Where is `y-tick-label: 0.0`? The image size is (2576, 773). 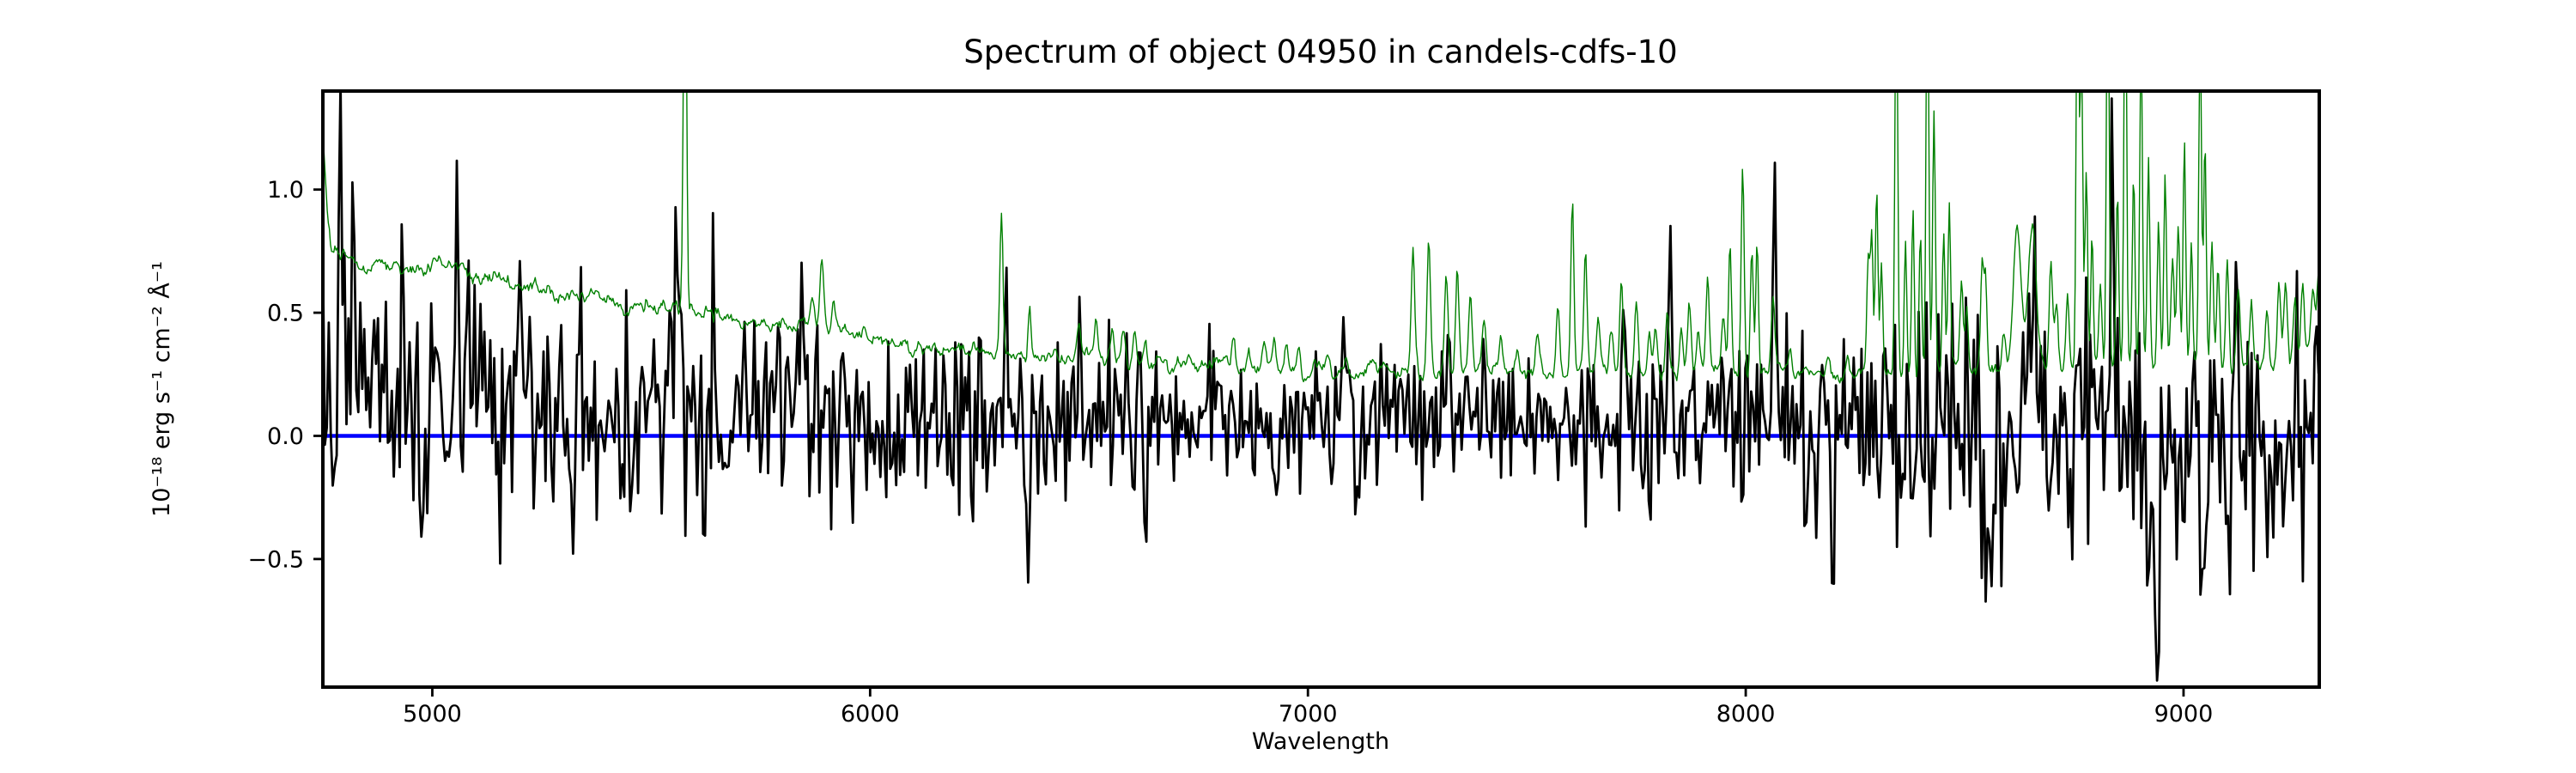 y-tick-label: 0.0 is located at coordinates (285, 436).